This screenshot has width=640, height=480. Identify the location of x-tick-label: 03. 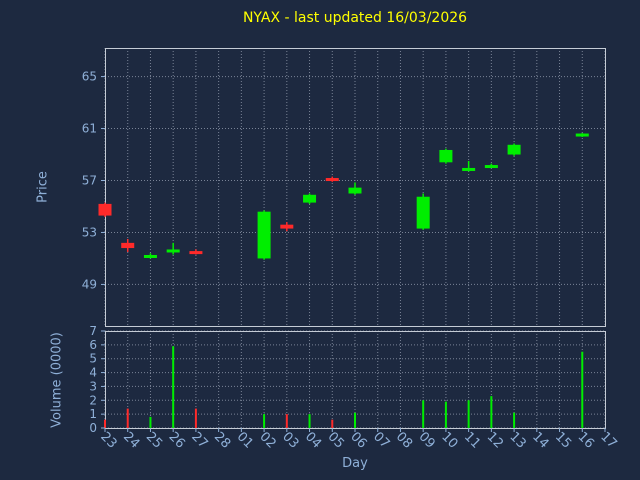
(290, 440).